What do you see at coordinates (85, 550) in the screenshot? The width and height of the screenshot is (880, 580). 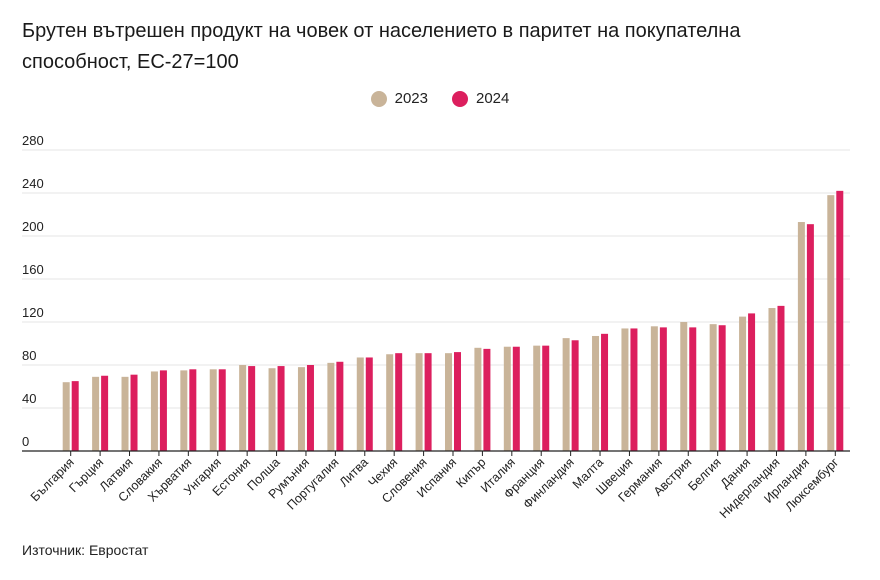 I see `source-note: Източник: Евростат` at bounding box center [85, 550].